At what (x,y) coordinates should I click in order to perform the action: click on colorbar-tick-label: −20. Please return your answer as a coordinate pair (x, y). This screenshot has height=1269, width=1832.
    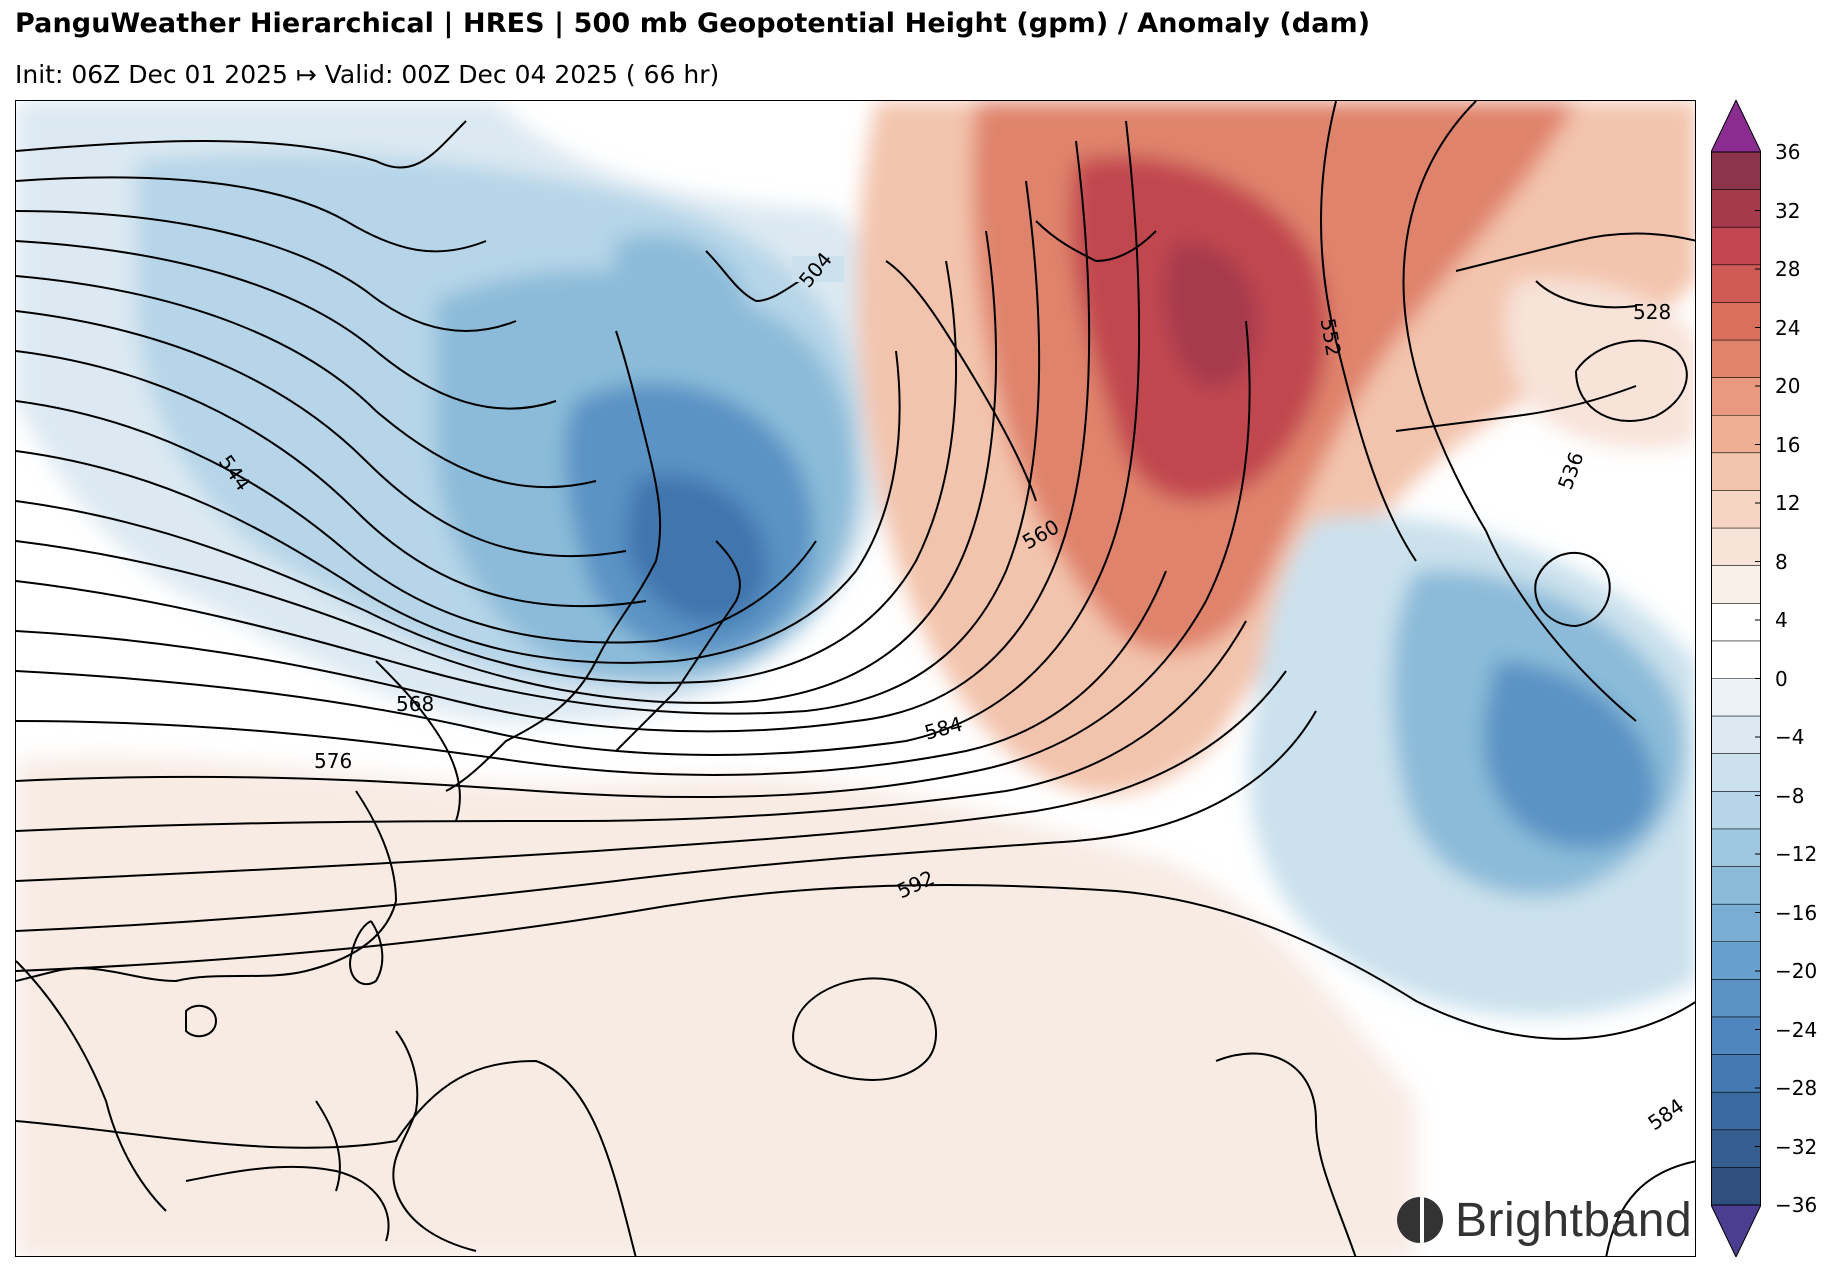
    Looking at the image, I should click on (1796, 971).